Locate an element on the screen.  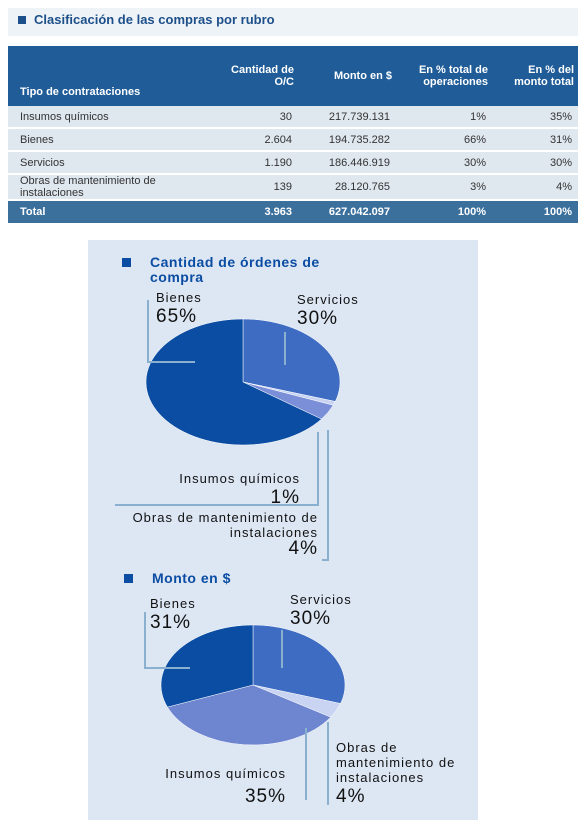
table-title: Clasificación de las compras por rubro is located at coordinates (293, 22).